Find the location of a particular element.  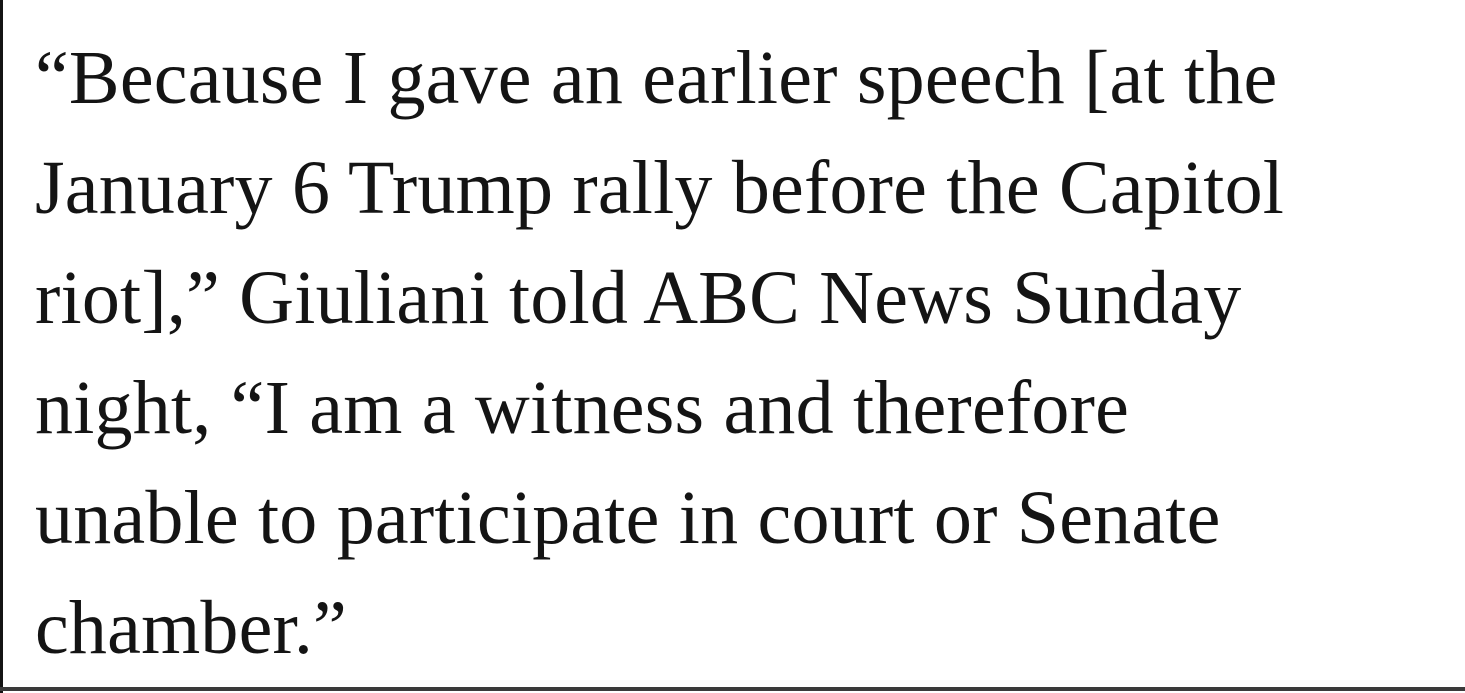

quote-line-4: night, “I am a witness and therefore is located at coordinates (582, 408).